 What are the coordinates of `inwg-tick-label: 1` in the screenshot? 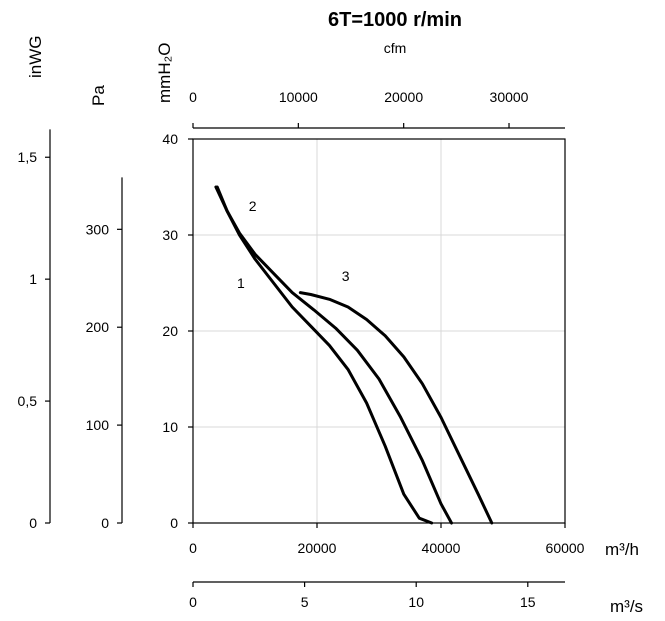 It's located at (33, 279).